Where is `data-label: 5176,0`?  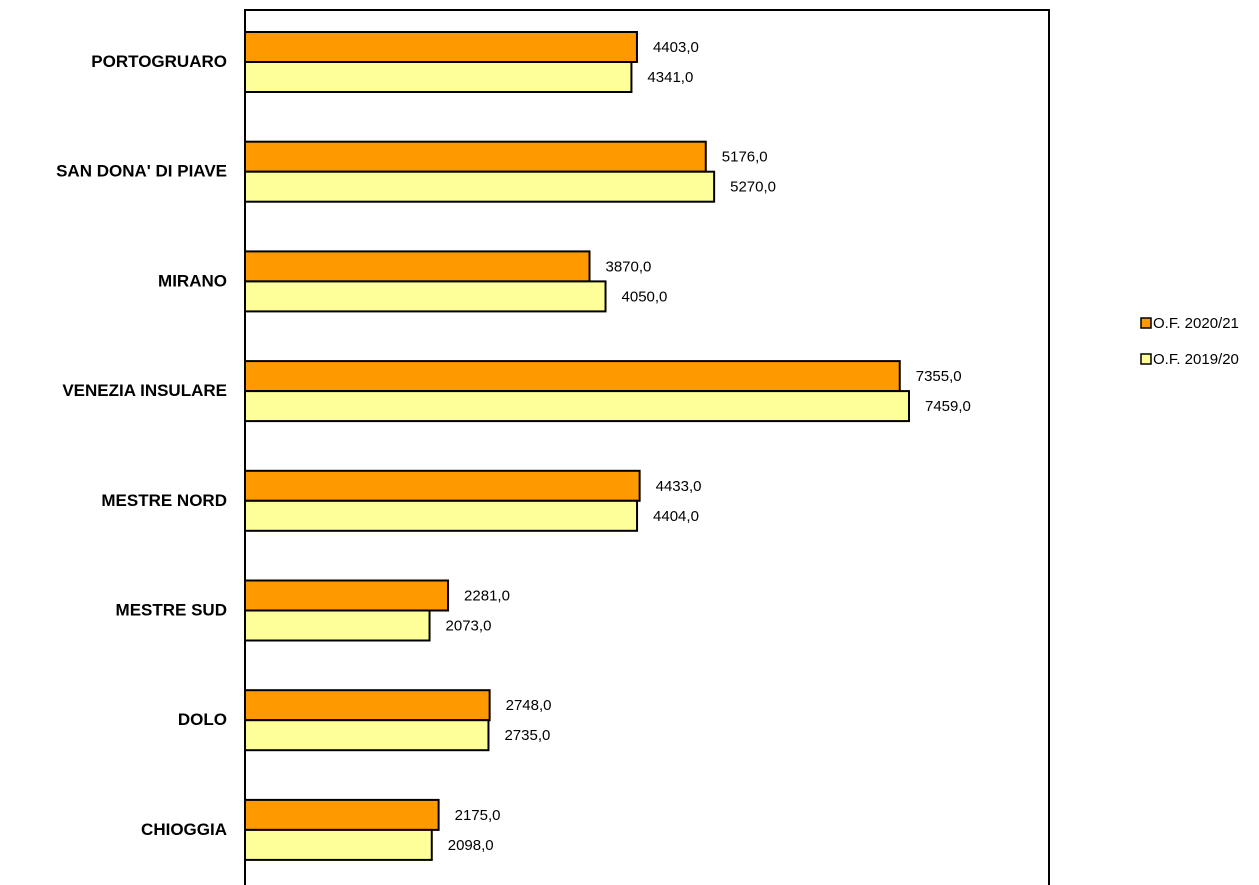
data-label: 5176,0 is located at coordinates (745, 157).